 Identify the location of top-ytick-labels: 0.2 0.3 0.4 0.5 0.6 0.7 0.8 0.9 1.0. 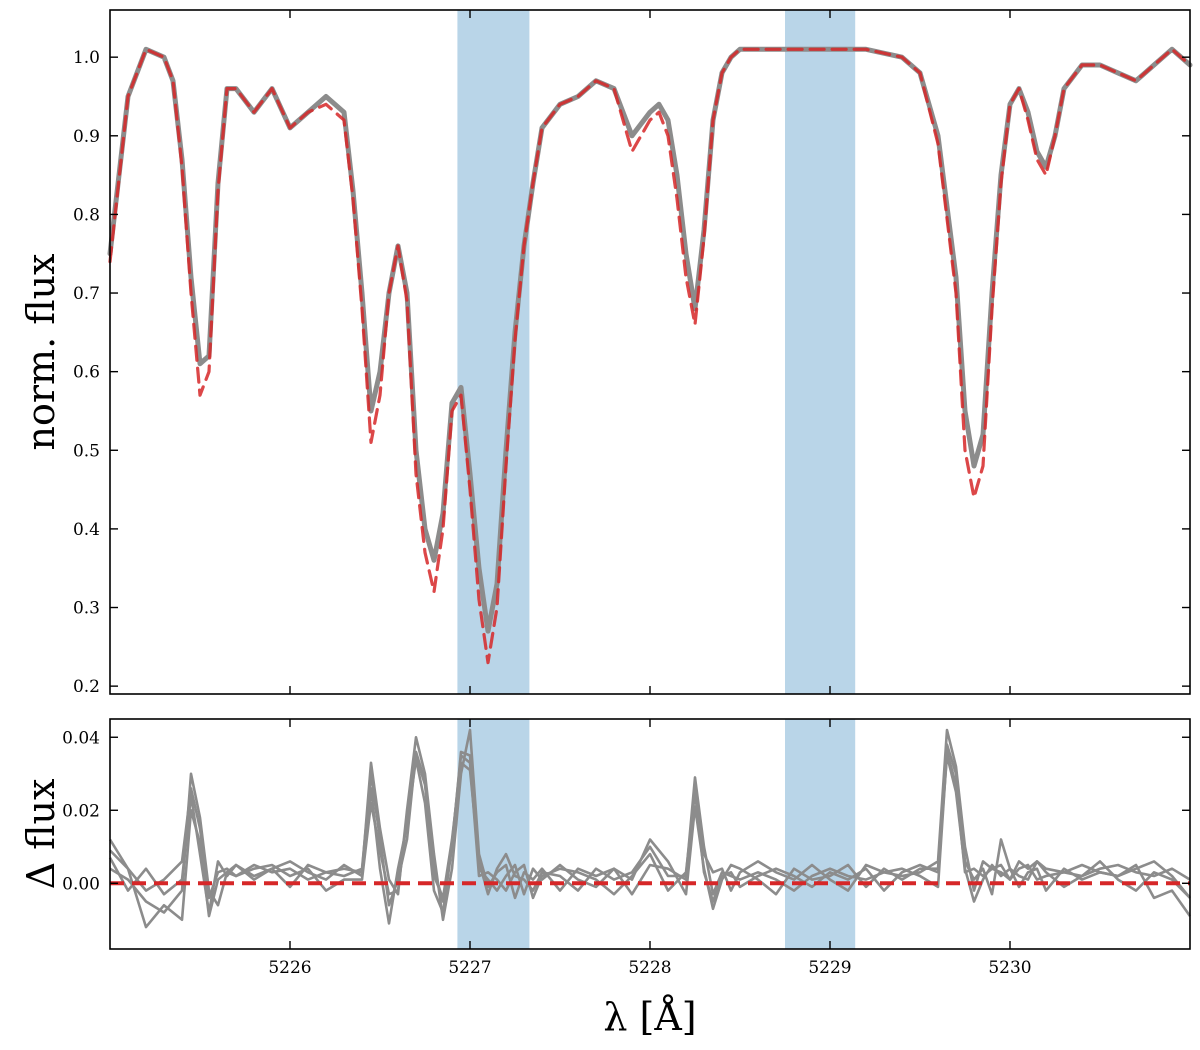
(86, 372).